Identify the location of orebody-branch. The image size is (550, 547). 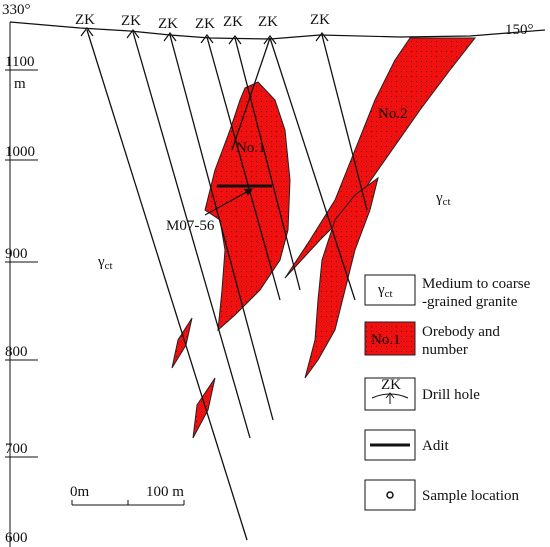
(341, 277).